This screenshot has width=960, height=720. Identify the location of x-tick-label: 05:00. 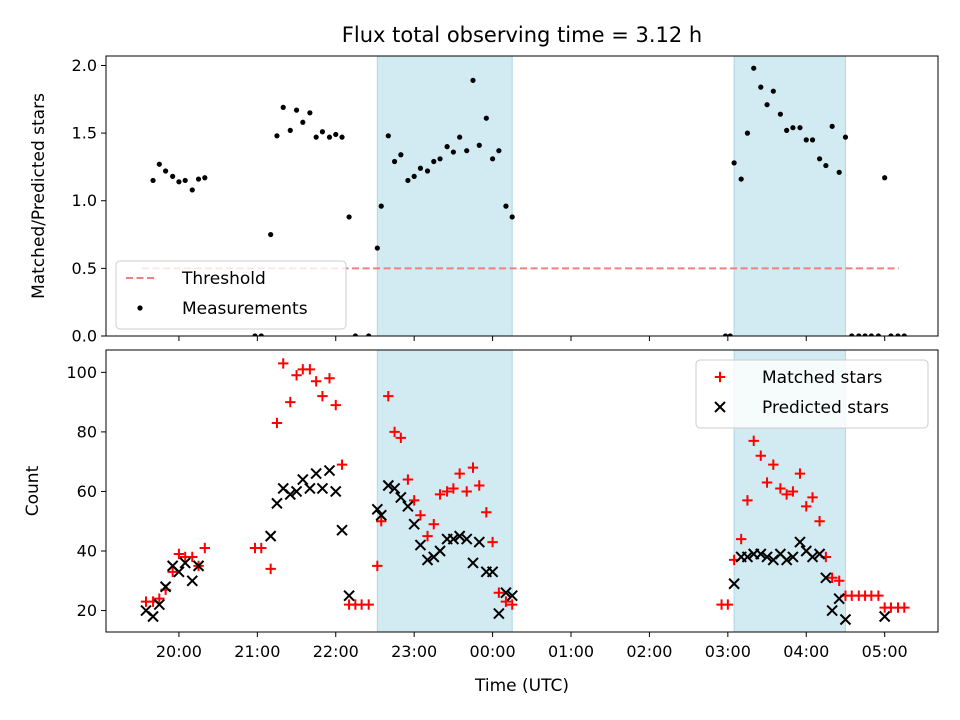
(885, 651).